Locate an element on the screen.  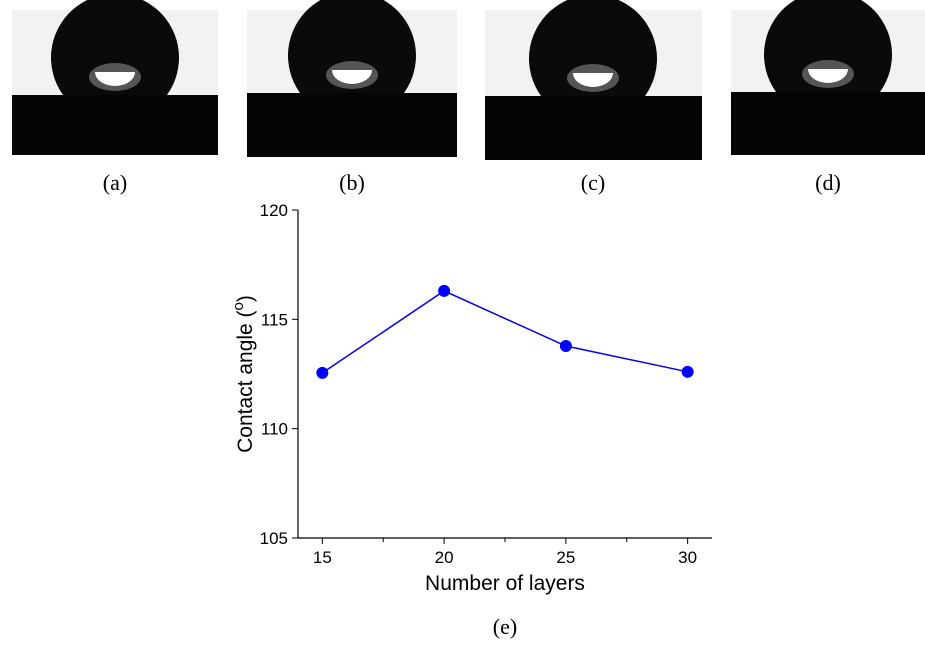
y-tick-label: 120 is located at coordinates (274, 210).